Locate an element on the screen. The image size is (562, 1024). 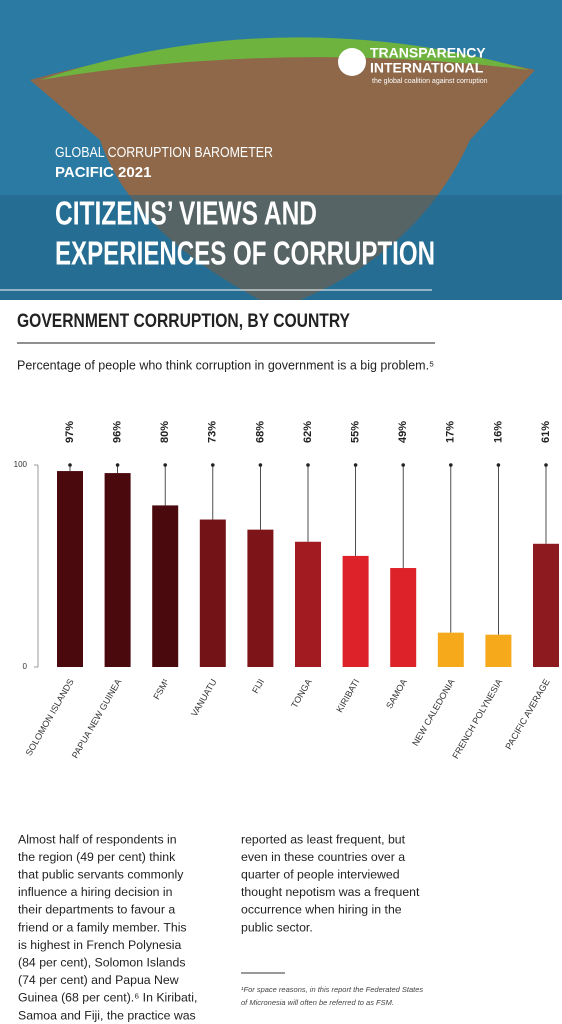
value-label: 49% is located at coordinates (403, 432).